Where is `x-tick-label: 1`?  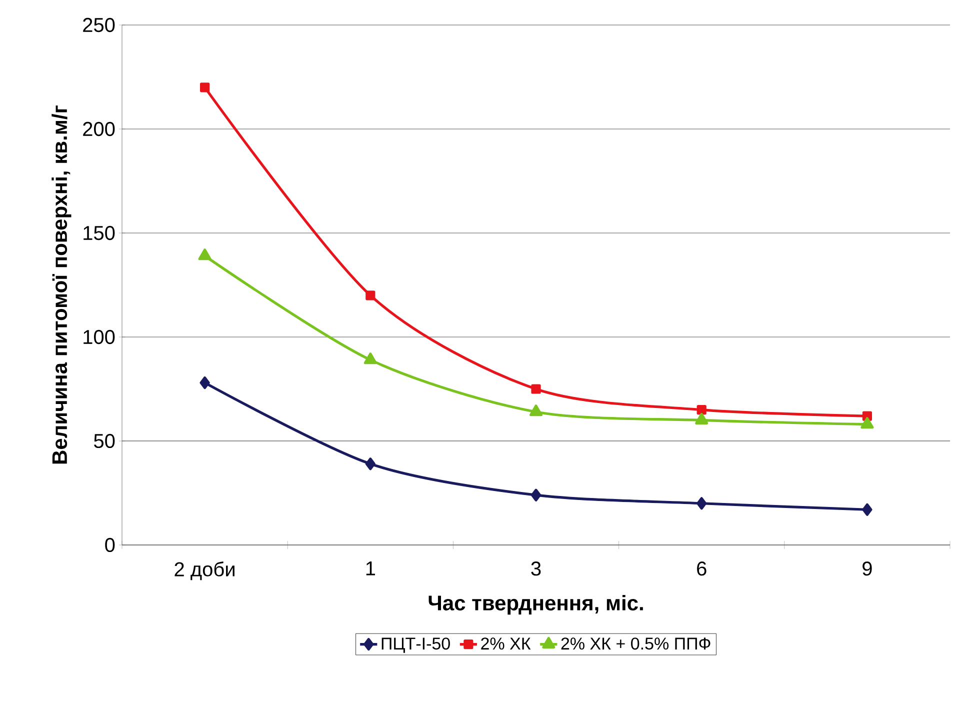 x-tick-label: 1 is located at coordinates (370, 569).